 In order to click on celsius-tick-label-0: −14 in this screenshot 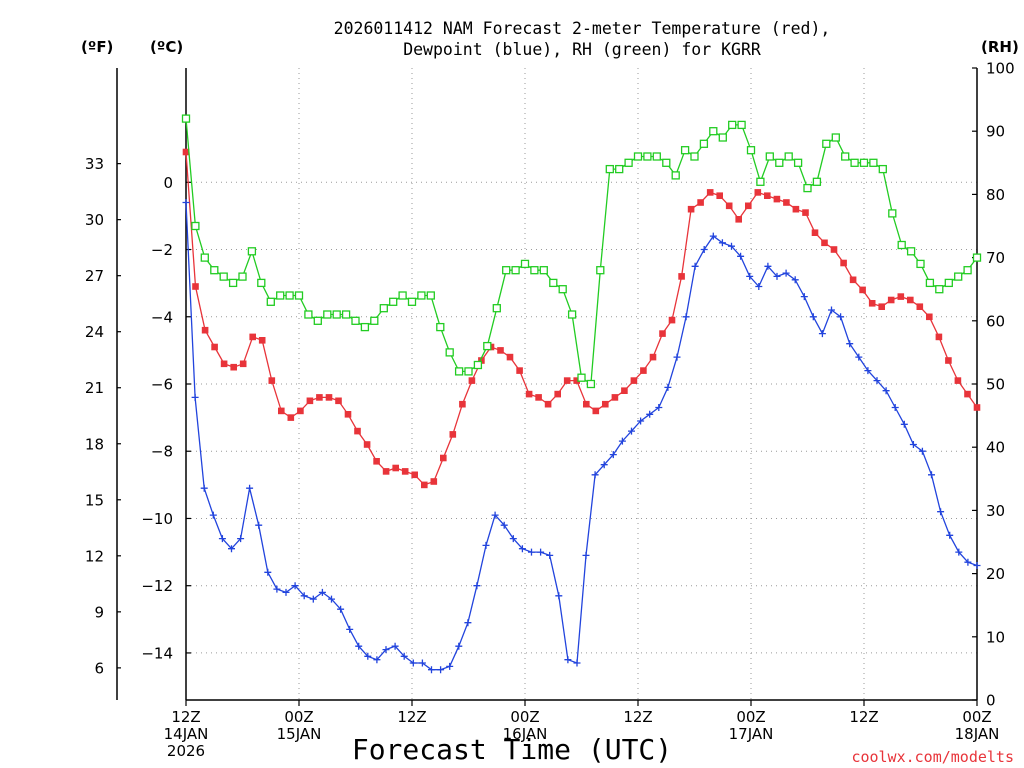, I will do `click(157, 653)`.